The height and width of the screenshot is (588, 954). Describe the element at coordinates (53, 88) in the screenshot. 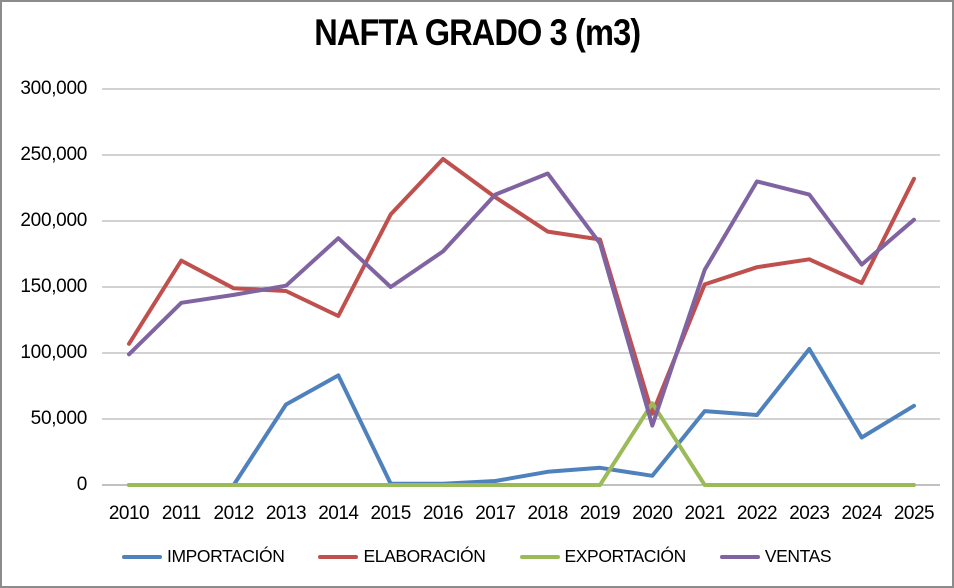

I see `y-tick-label: 300,000` at that location.